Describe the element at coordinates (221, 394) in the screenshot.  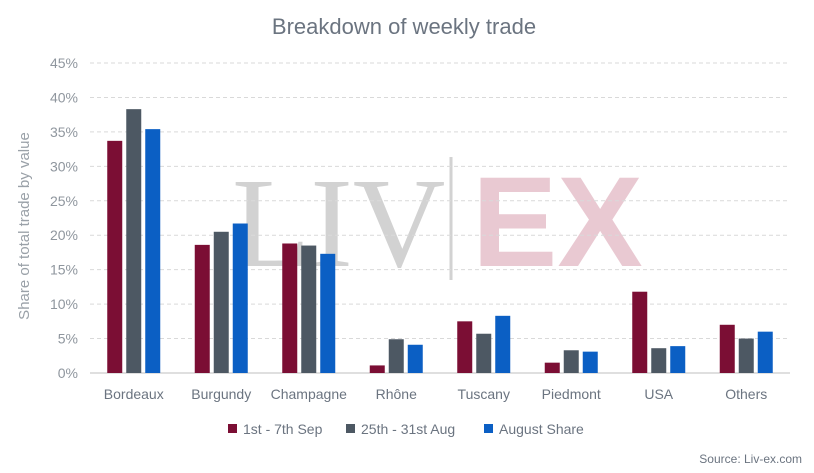
I see `x-category-label: Burgundy` at that location.